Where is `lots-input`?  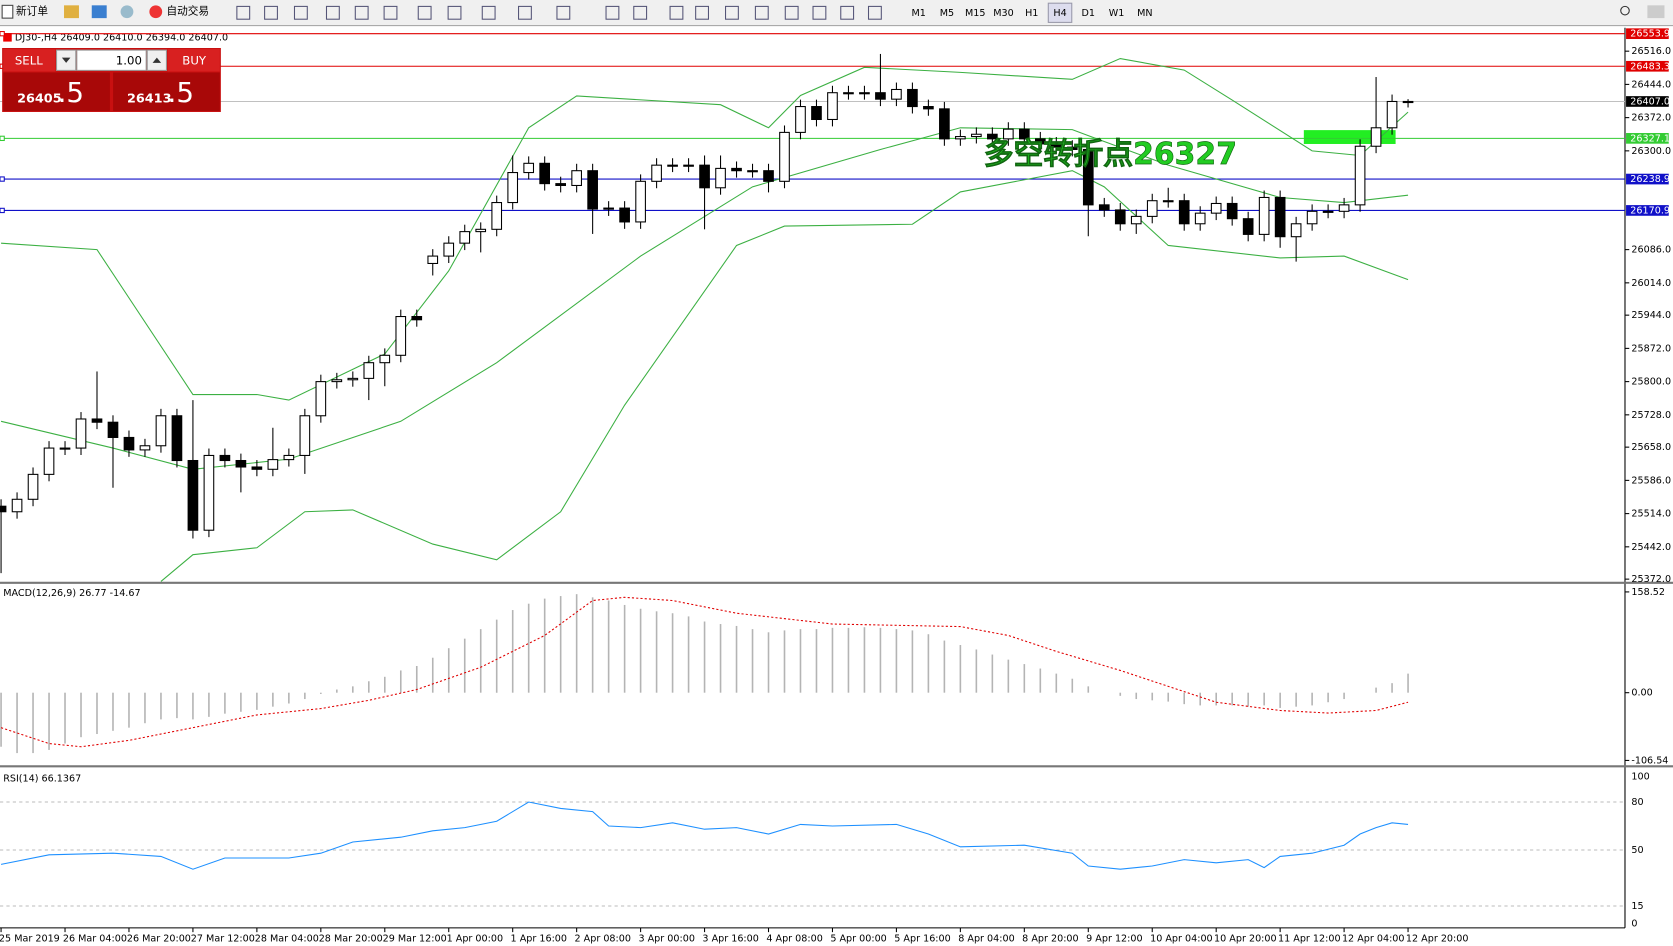
lots-input is located at coordinates (111, 60).